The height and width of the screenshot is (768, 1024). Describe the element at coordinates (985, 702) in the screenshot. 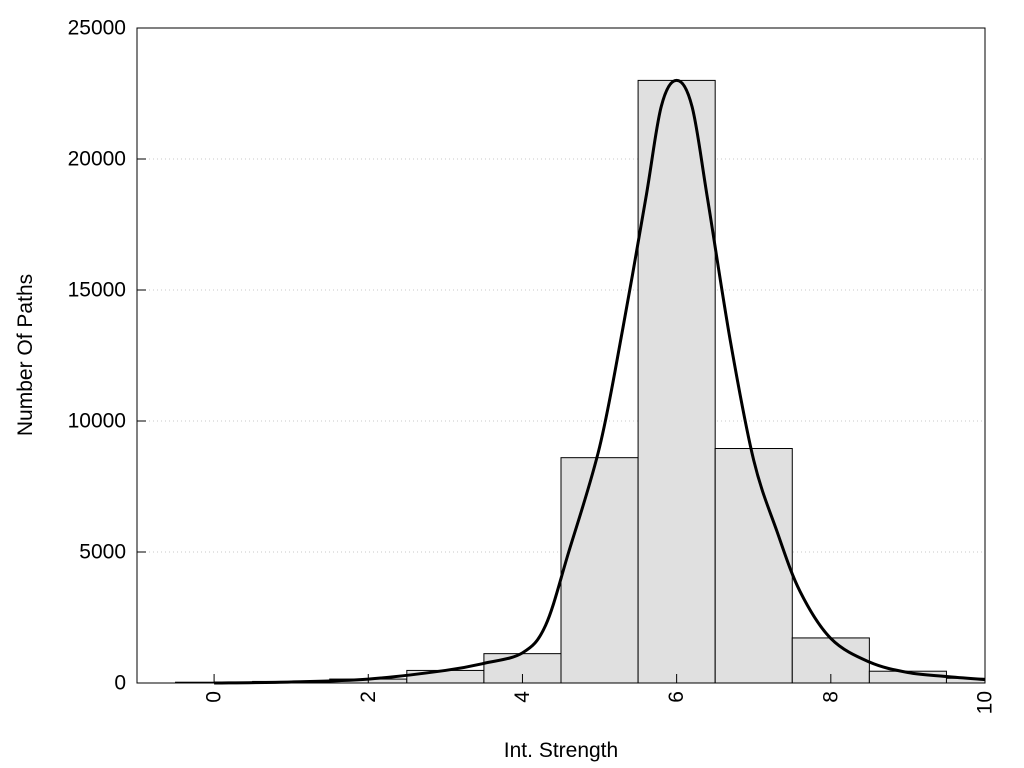

I see `x-tick-label: 10` at that location.